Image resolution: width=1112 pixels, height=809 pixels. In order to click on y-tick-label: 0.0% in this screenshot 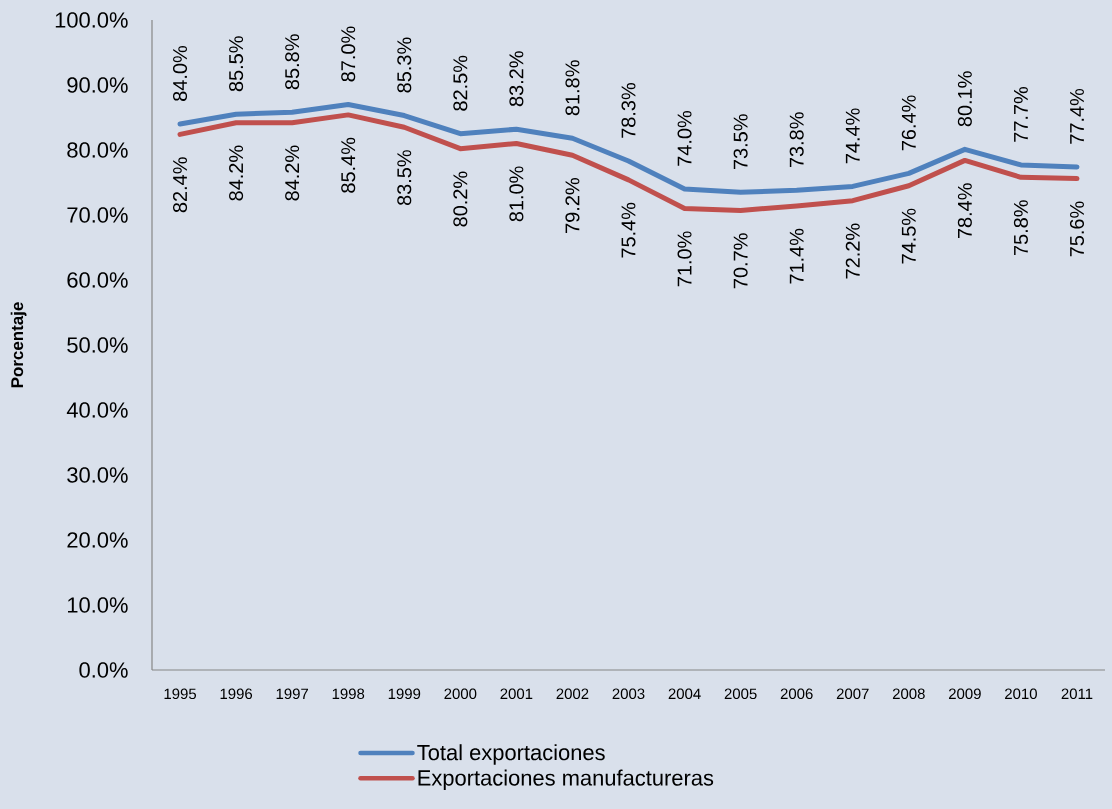, I will do `click(103, 670)`.